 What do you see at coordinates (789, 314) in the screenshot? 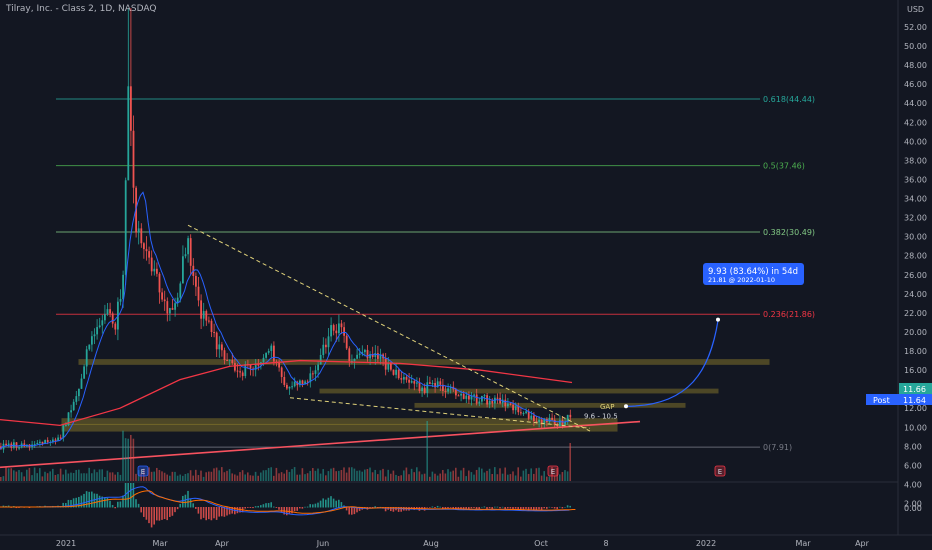
I see `fib-level-label: 0.236(21.86)` at bounding box center [789, 314].